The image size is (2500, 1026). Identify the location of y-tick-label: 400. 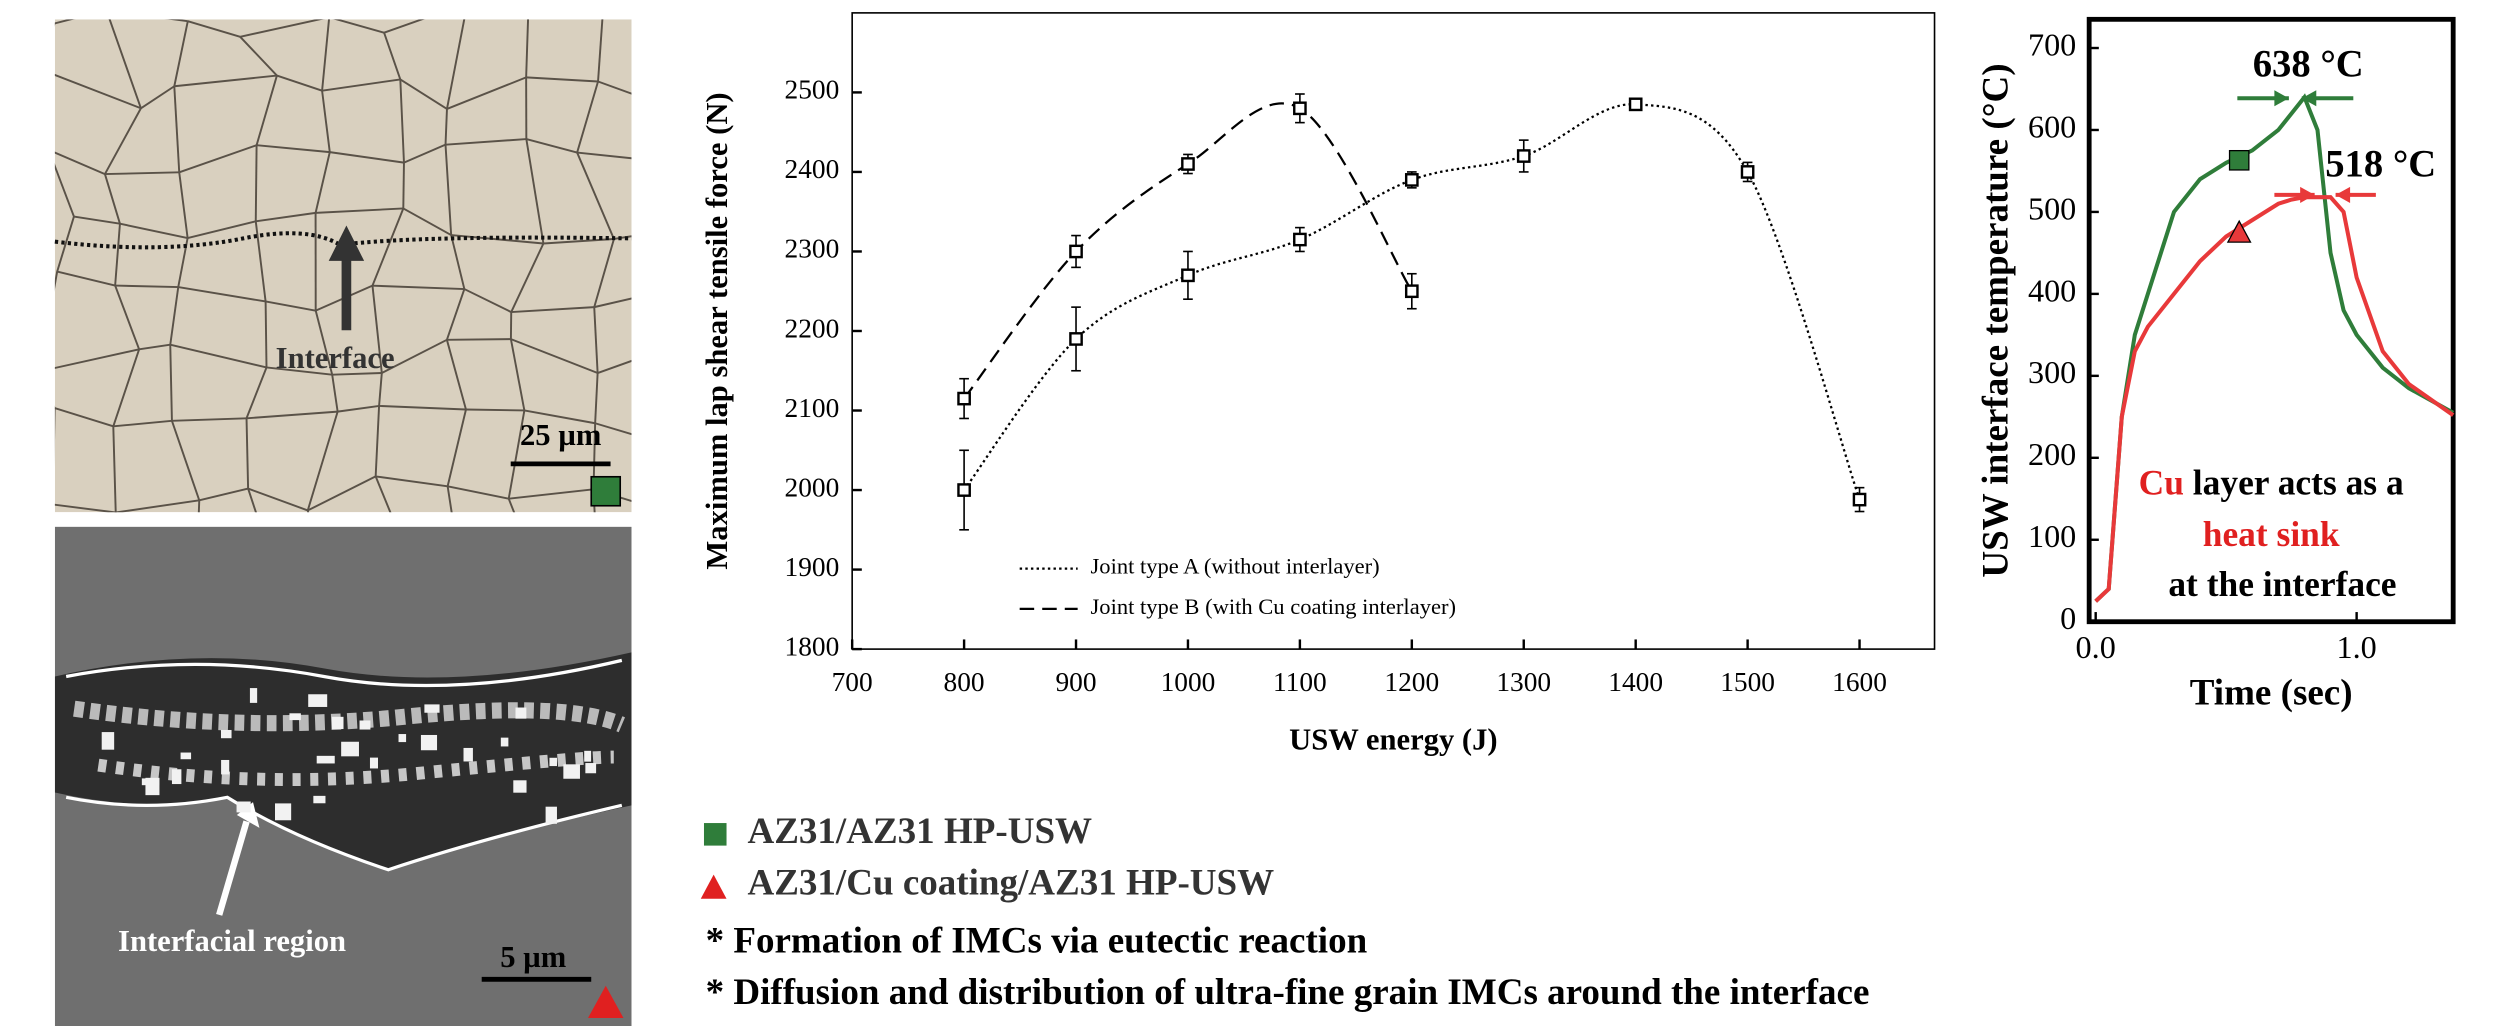
(2052, 290).